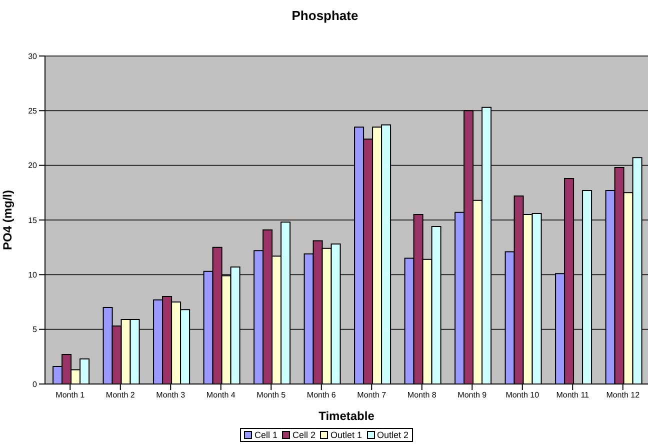  I want to click on x-tick-label: Month 5, so click(271, 395).